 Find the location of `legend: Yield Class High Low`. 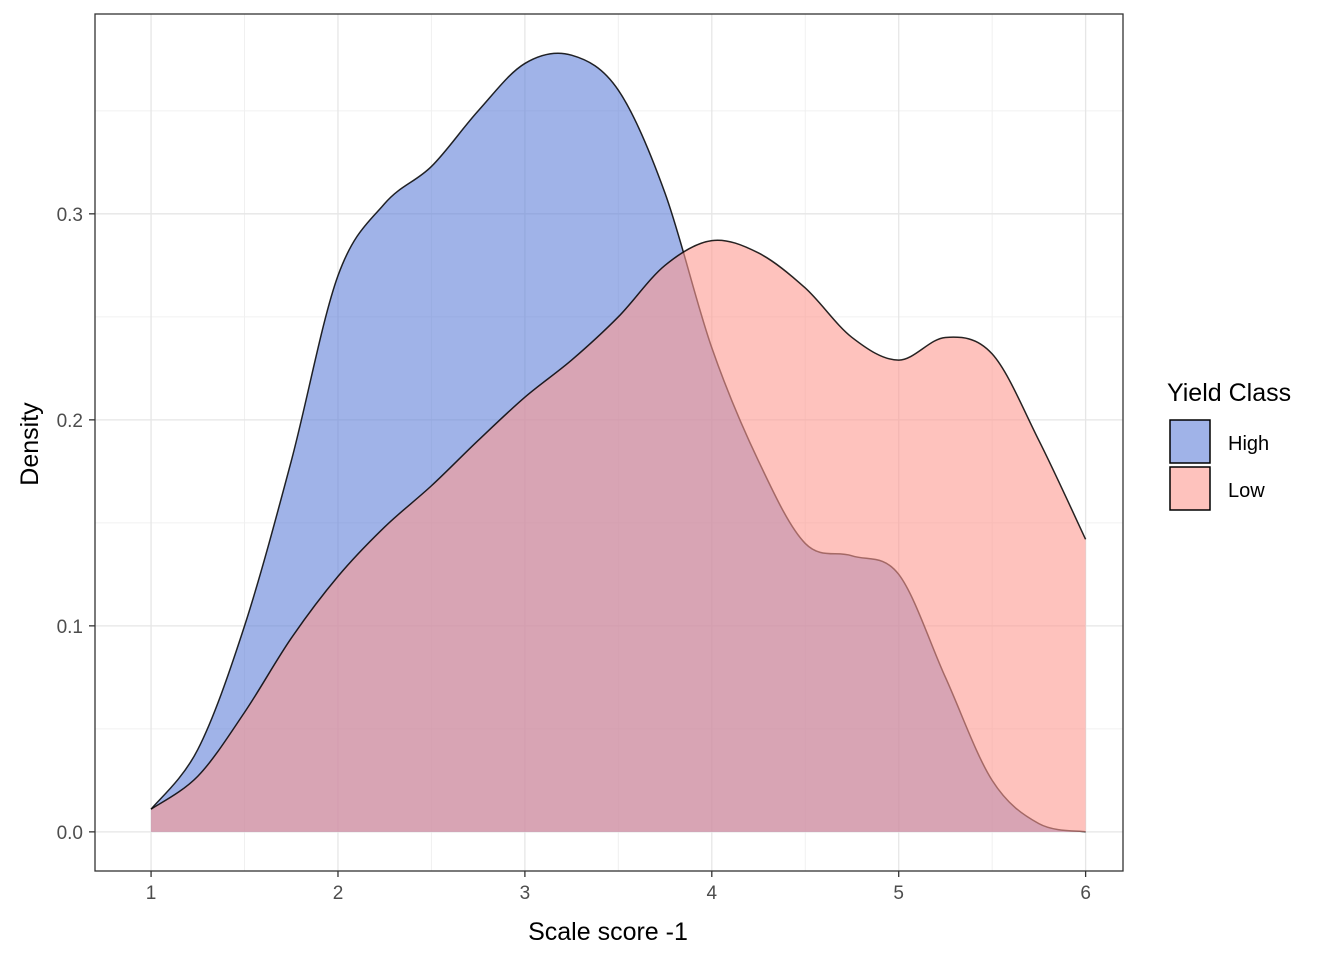

legend: Yield Class High Low is located at coordinates (1229, 445).